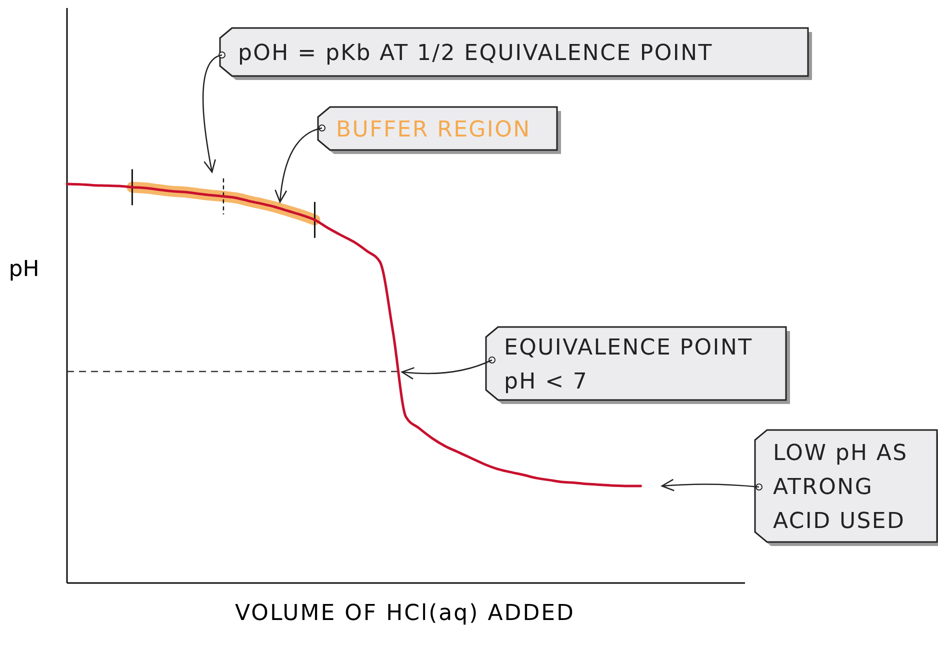 The width and height of the screenshot is (938, 646). What do you see at coordinates (840, 487) in the screenshot?
I see `text: LOW pH AS ATRONG ACID USED` at bounding box center [840, 487].